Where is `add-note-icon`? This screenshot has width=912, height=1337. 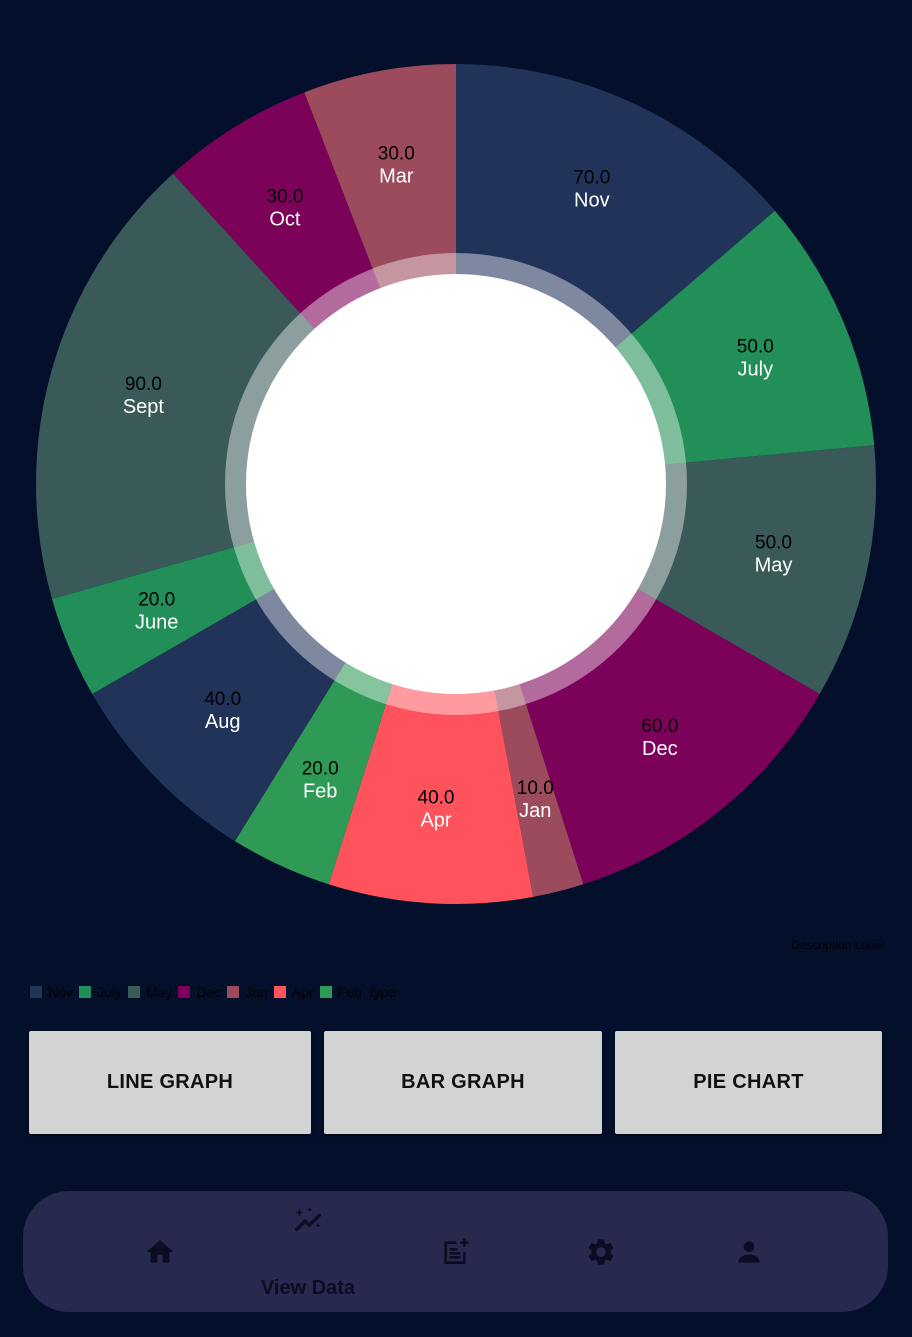 add-note-icon is located at coordinates (456, 1251).